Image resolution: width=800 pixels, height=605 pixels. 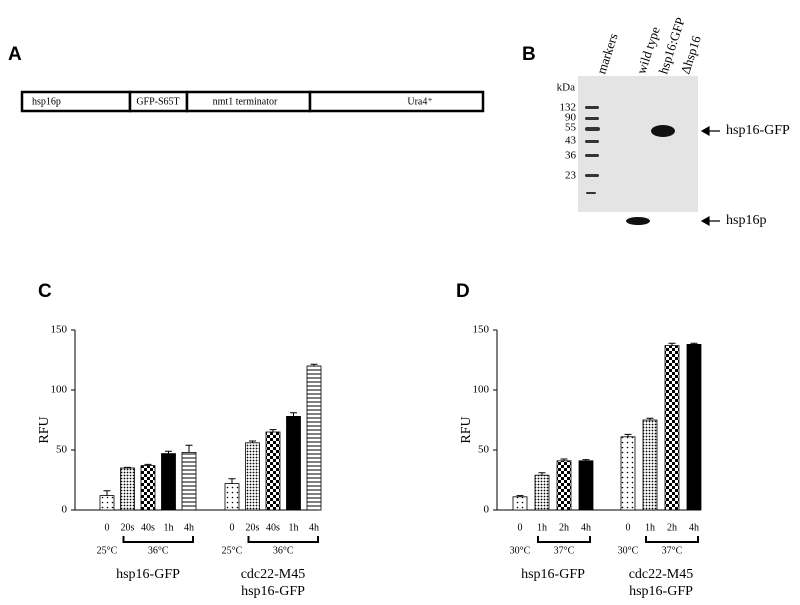 I want to click on segment-label: GFP-S65T, so click(x=157, y=101).